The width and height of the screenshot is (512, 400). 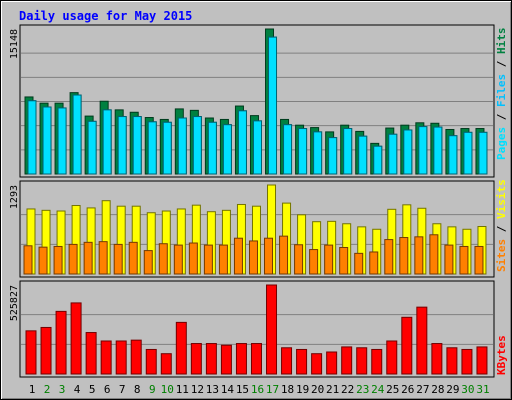 I want to click on legend-group-1: Pages / Files / Hits, so click(x=501, y=94).